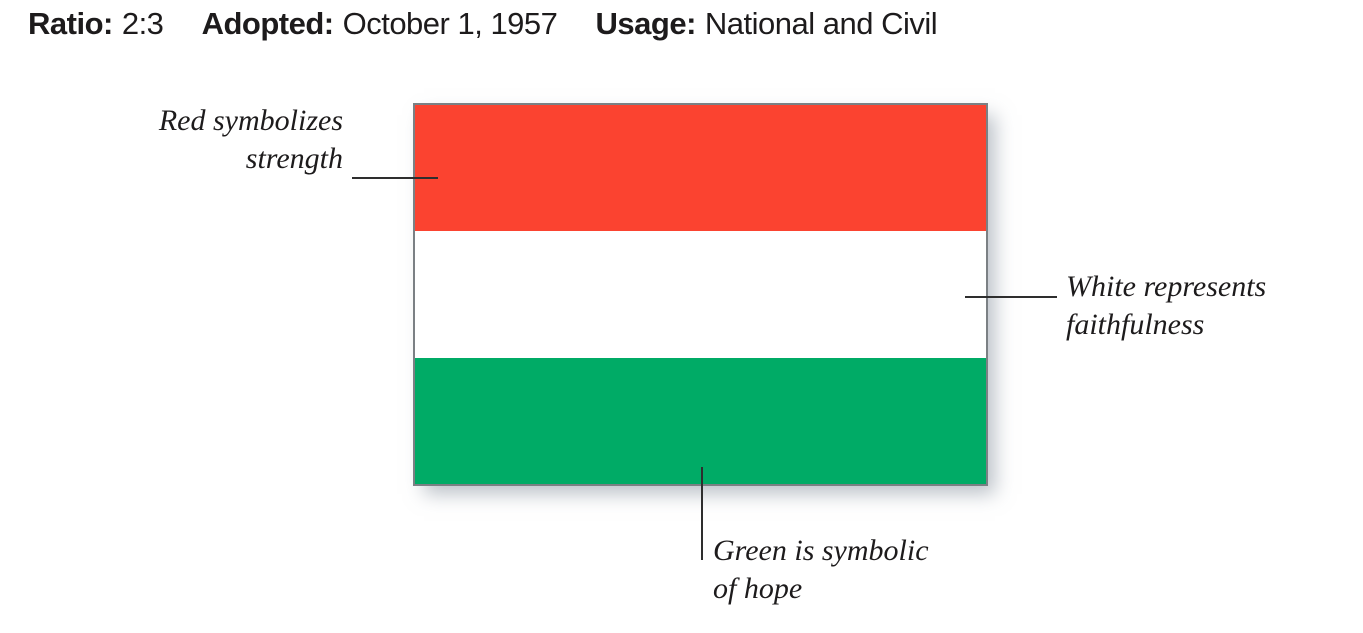 The height and width of the screenshot is (633, 1363). Describe the element at coordinates (268, 23) in the screenshot. I see `adopted-label: Adopted:` at that location.